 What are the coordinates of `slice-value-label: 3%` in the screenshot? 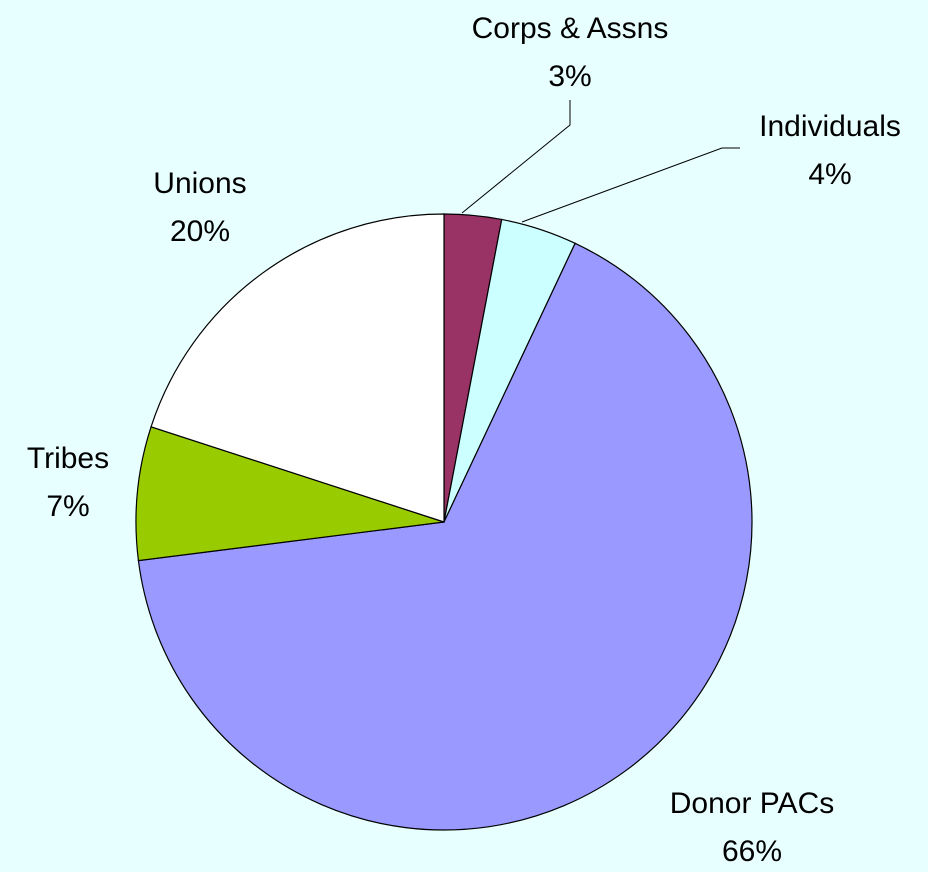 It's located at (569, 76).